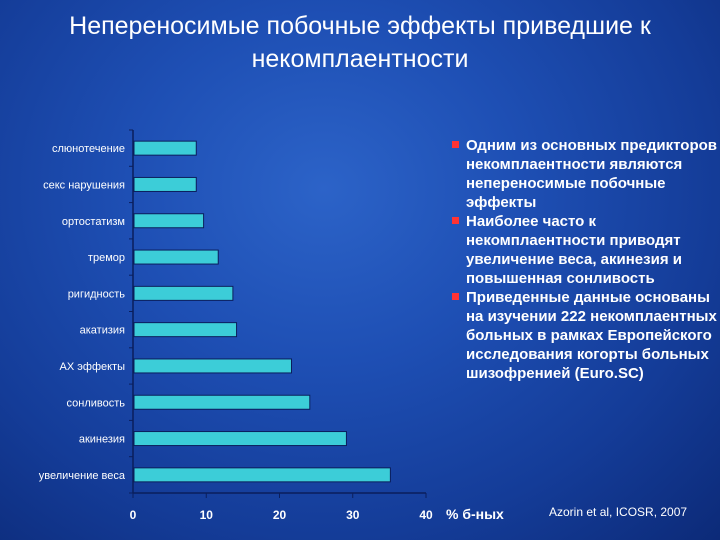 Image resolution: width=720 pixels, height=540 pixels. I want to click on category-label: АХ эффекты, so click(93, 367).